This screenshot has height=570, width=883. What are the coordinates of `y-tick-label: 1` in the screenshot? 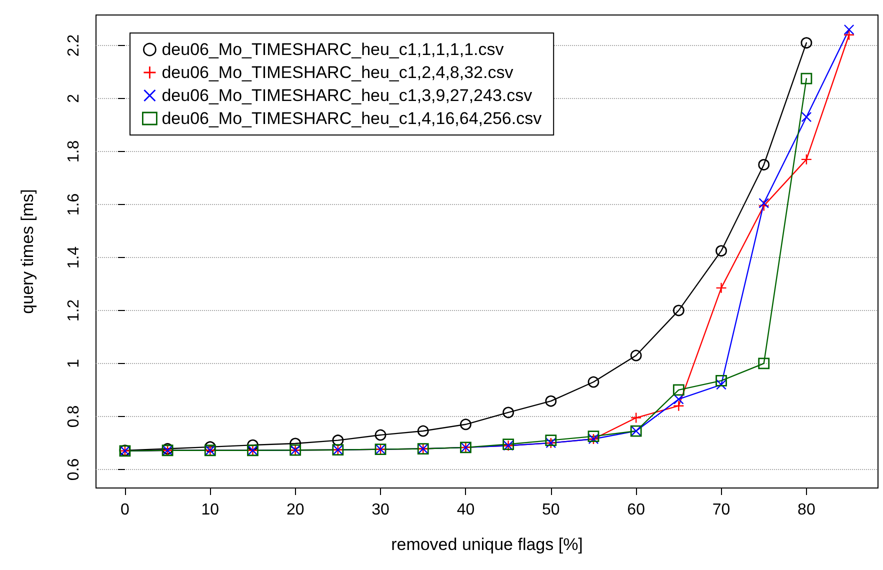 It's located at (74, 363).